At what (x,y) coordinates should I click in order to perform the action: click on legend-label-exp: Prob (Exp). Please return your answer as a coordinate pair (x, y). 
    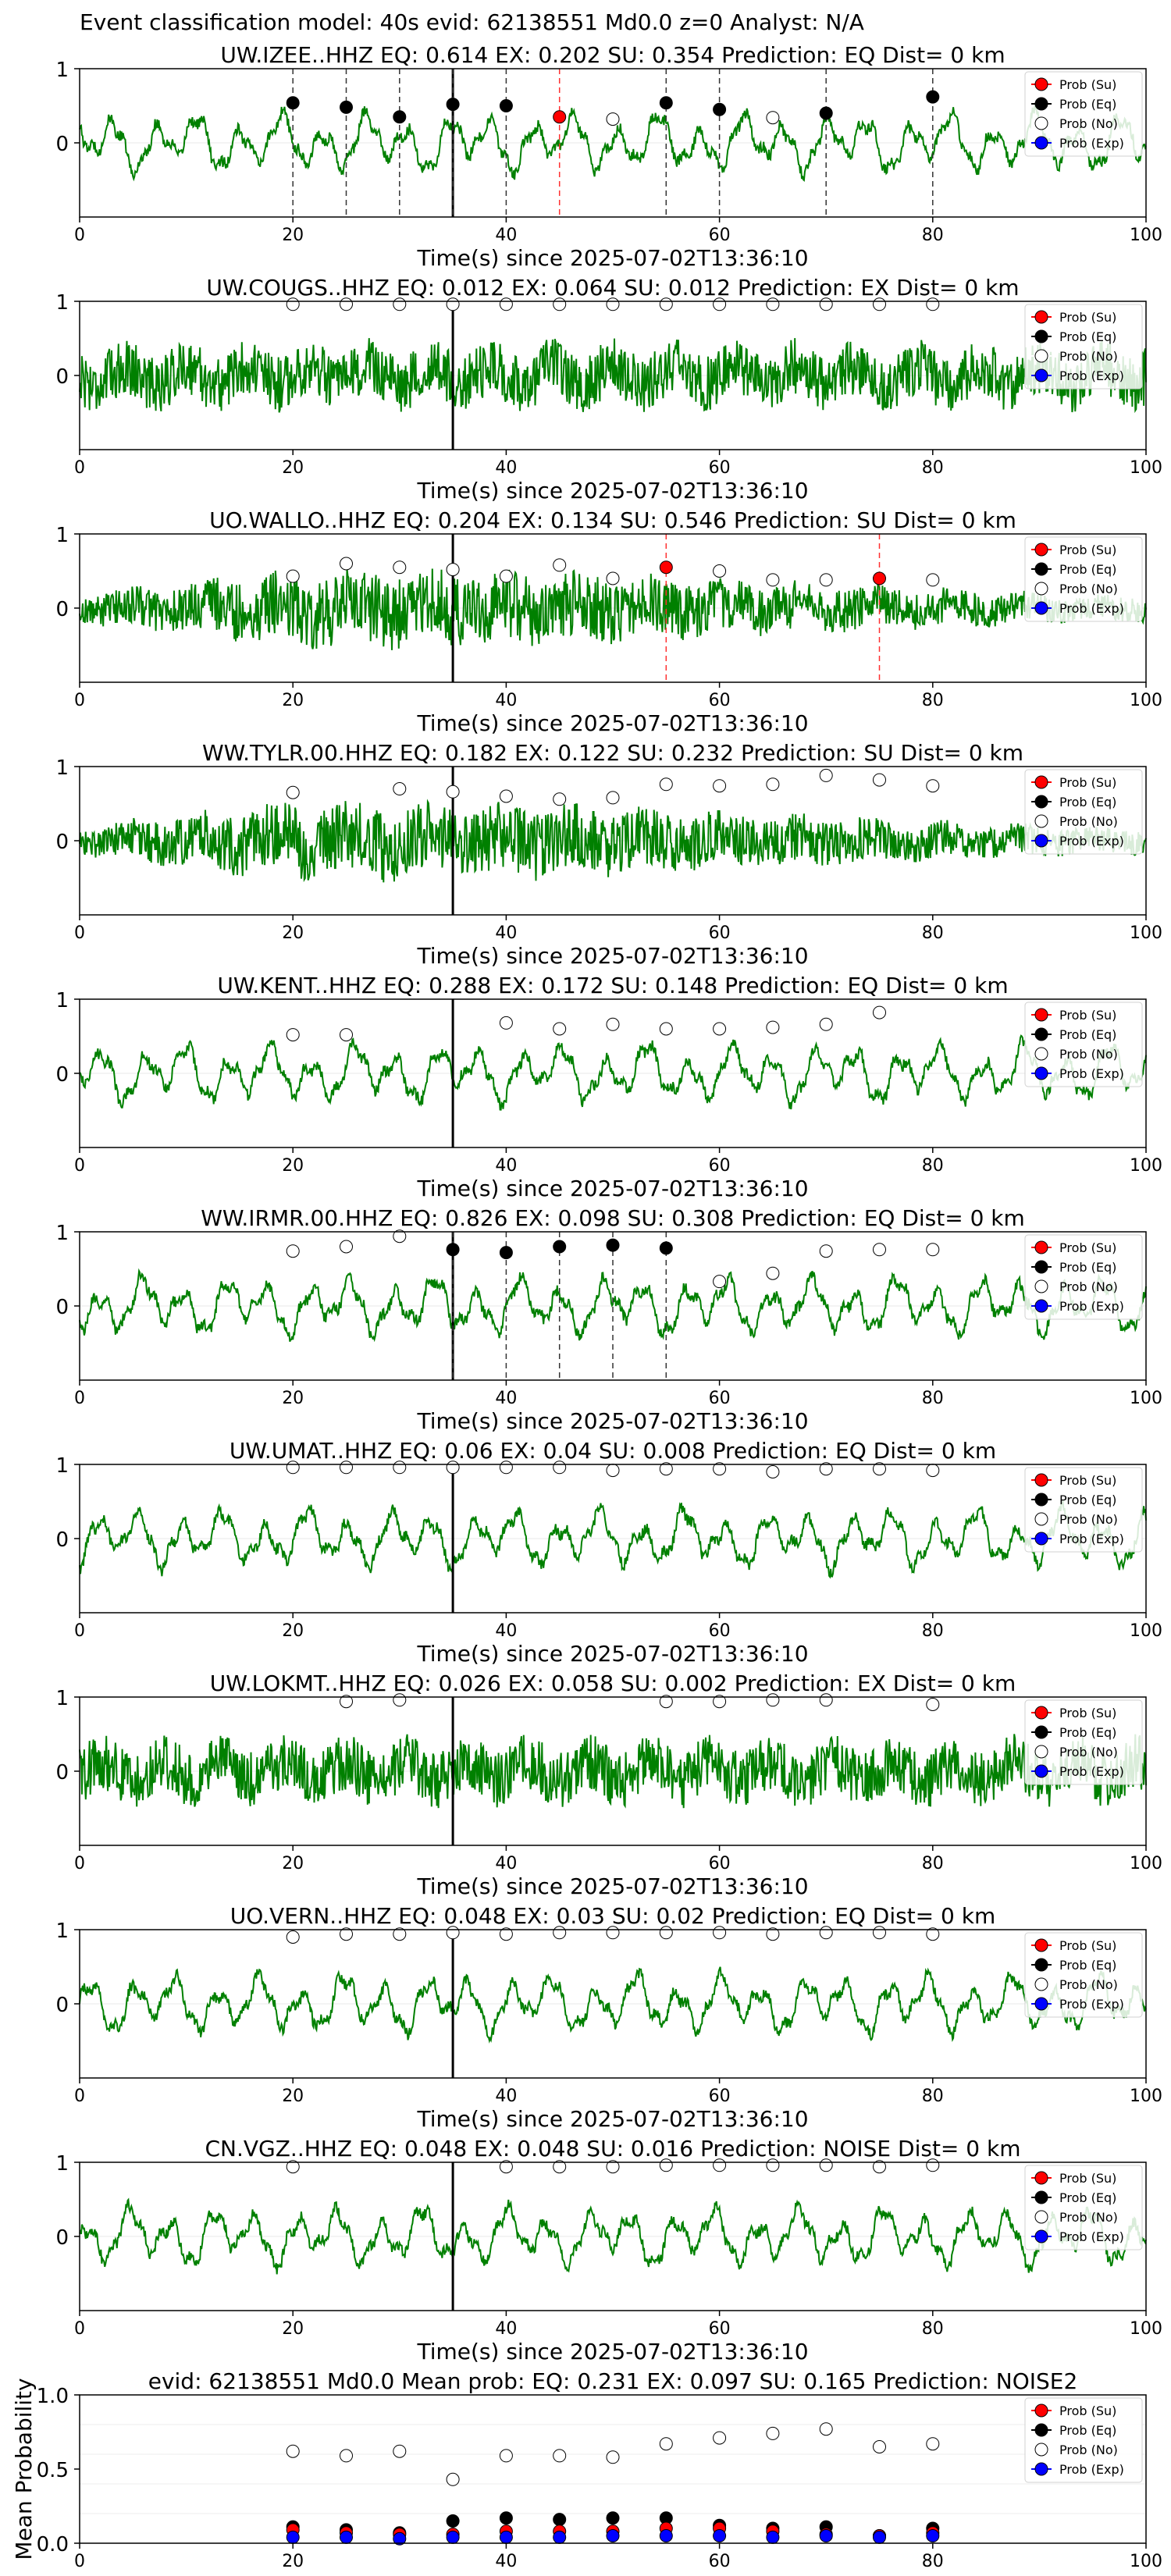
    Looking at the image, I should click on (1091, 2004).